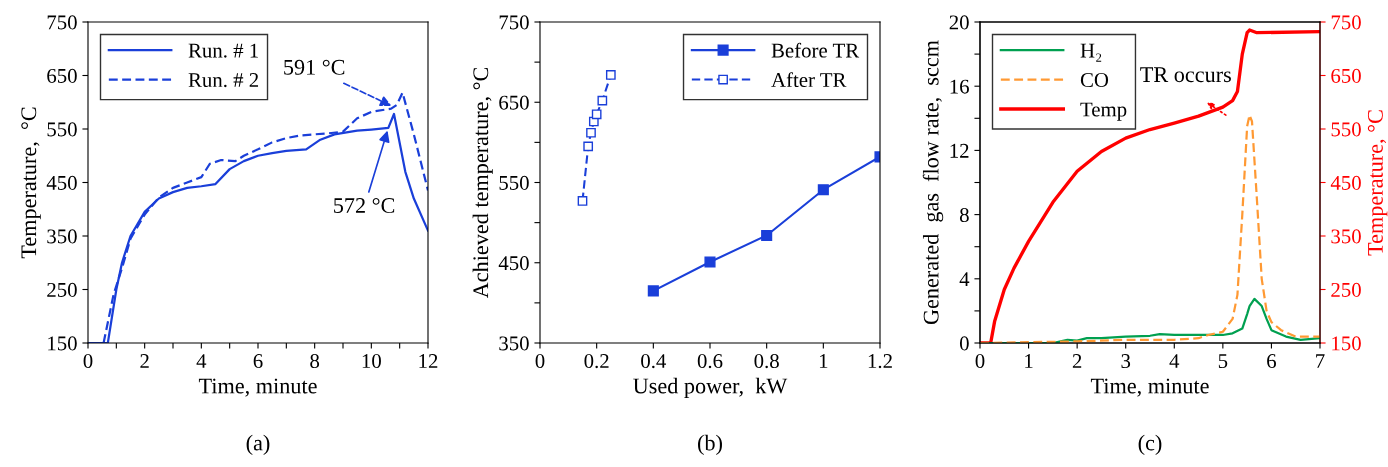  What do you see at coordinates (1346, 289) in the screenshot?
I see `y2-tick-label: 250` at bounding box center [1346, 289].